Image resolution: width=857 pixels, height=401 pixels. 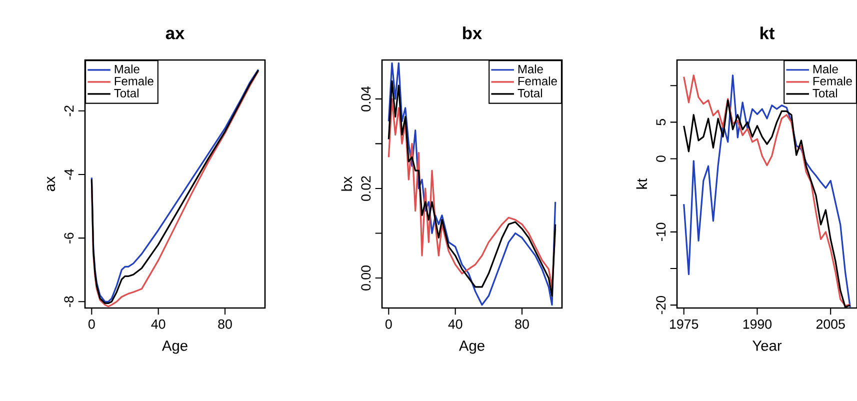 I want to click on y-tick-label: -10, so click(x=661, y=231).